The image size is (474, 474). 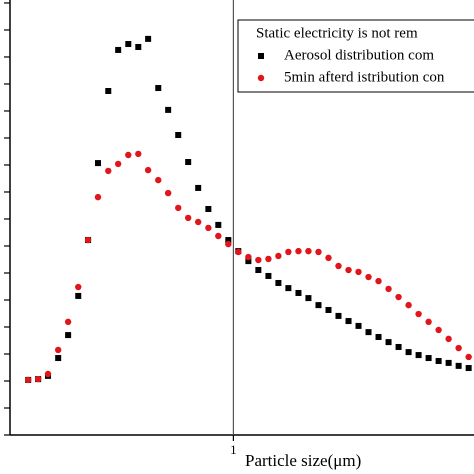 What do you see at coordinates (359, 55) in the screenshot?
I see `legend-label: Aerosol distribution com` at bounding box center [359, 55].